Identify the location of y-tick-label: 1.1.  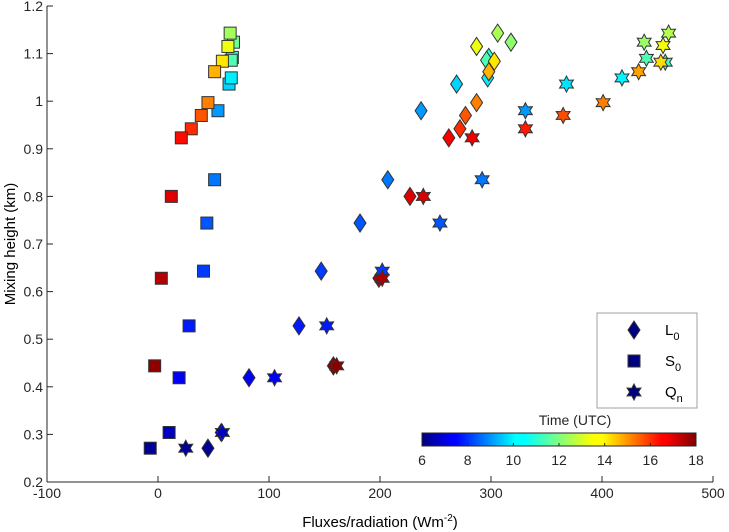
(34, 54).